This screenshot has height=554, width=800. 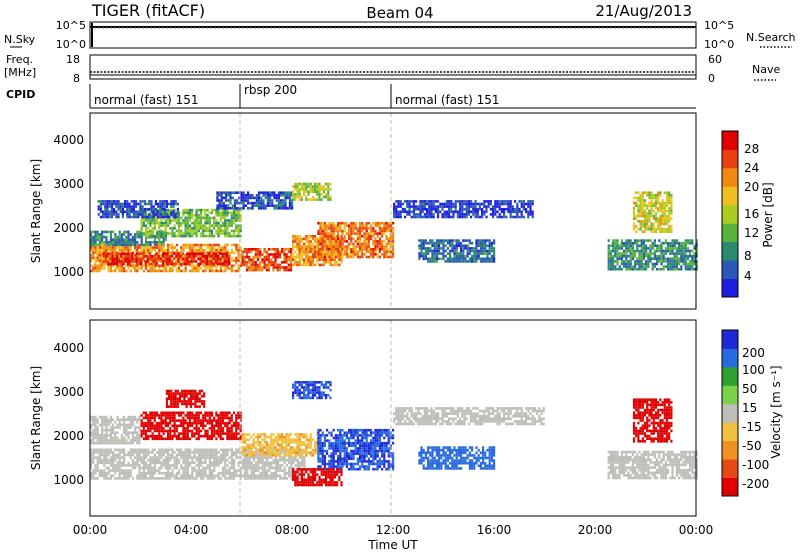 I want to click on velocity-range-ticks: 1000 2000 3000 4000, so click(x=68, y=414).